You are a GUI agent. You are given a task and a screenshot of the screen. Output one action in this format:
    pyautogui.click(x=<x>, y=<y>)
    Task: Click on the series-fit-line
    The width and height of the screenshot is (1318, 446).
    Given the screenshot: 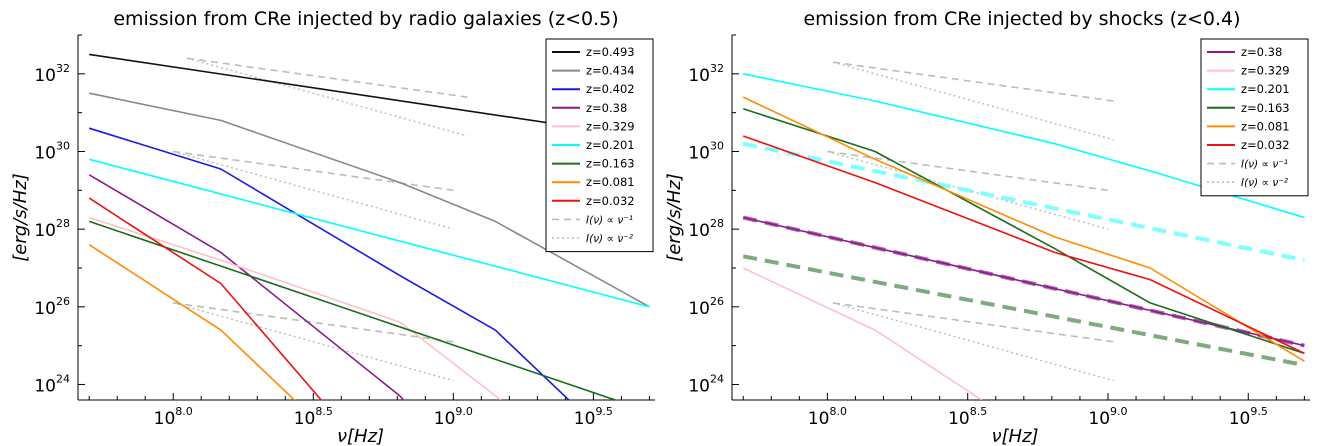 What is the action you would take?
    pyautogui.click(x=1023, y=311)
    